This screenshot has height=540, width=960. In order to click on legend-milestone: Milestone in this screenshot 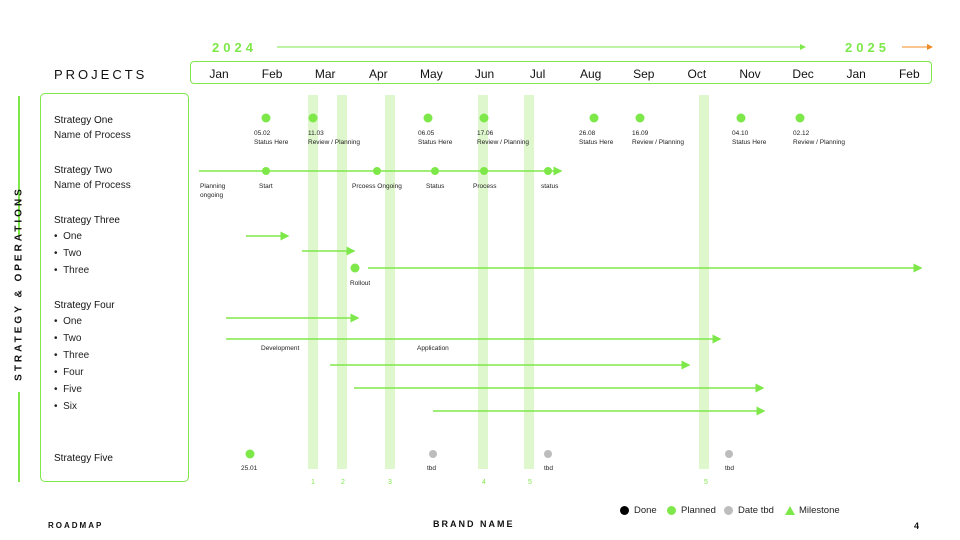, I will do `click(812, 510)`.